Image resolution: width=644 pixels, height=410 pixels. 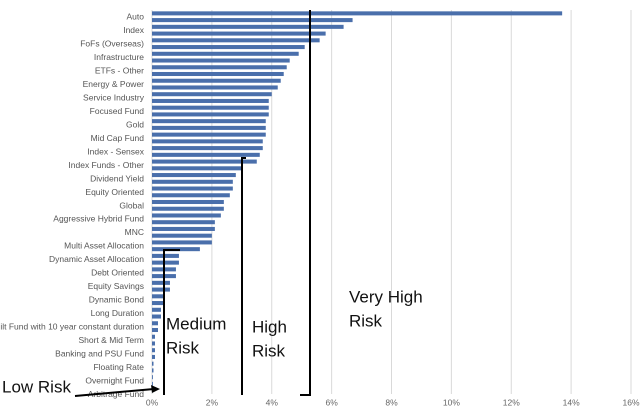 I want to click on y-tick-label: Long Duration, so click(x=118, y=313).